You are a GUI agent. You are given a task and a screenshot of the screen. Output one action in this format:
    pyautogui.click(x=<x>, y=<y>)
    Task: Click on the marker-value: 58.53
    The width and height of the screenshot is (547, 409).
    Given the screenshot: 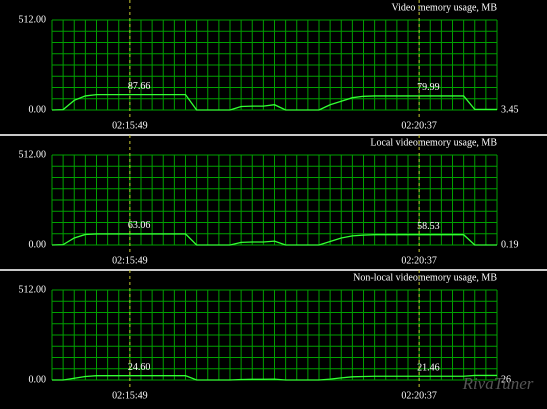 What is the action you would take?
    pyautogui.click(x=428, y=226)
    